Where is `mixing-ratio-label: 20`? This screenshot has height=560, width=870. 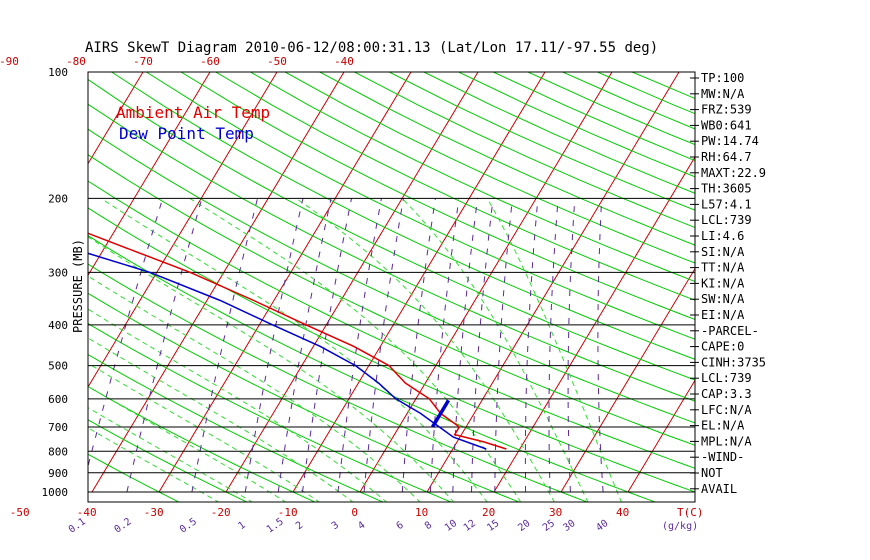 mixing-ratio-label: 20 is located at coordinates (524, 526).